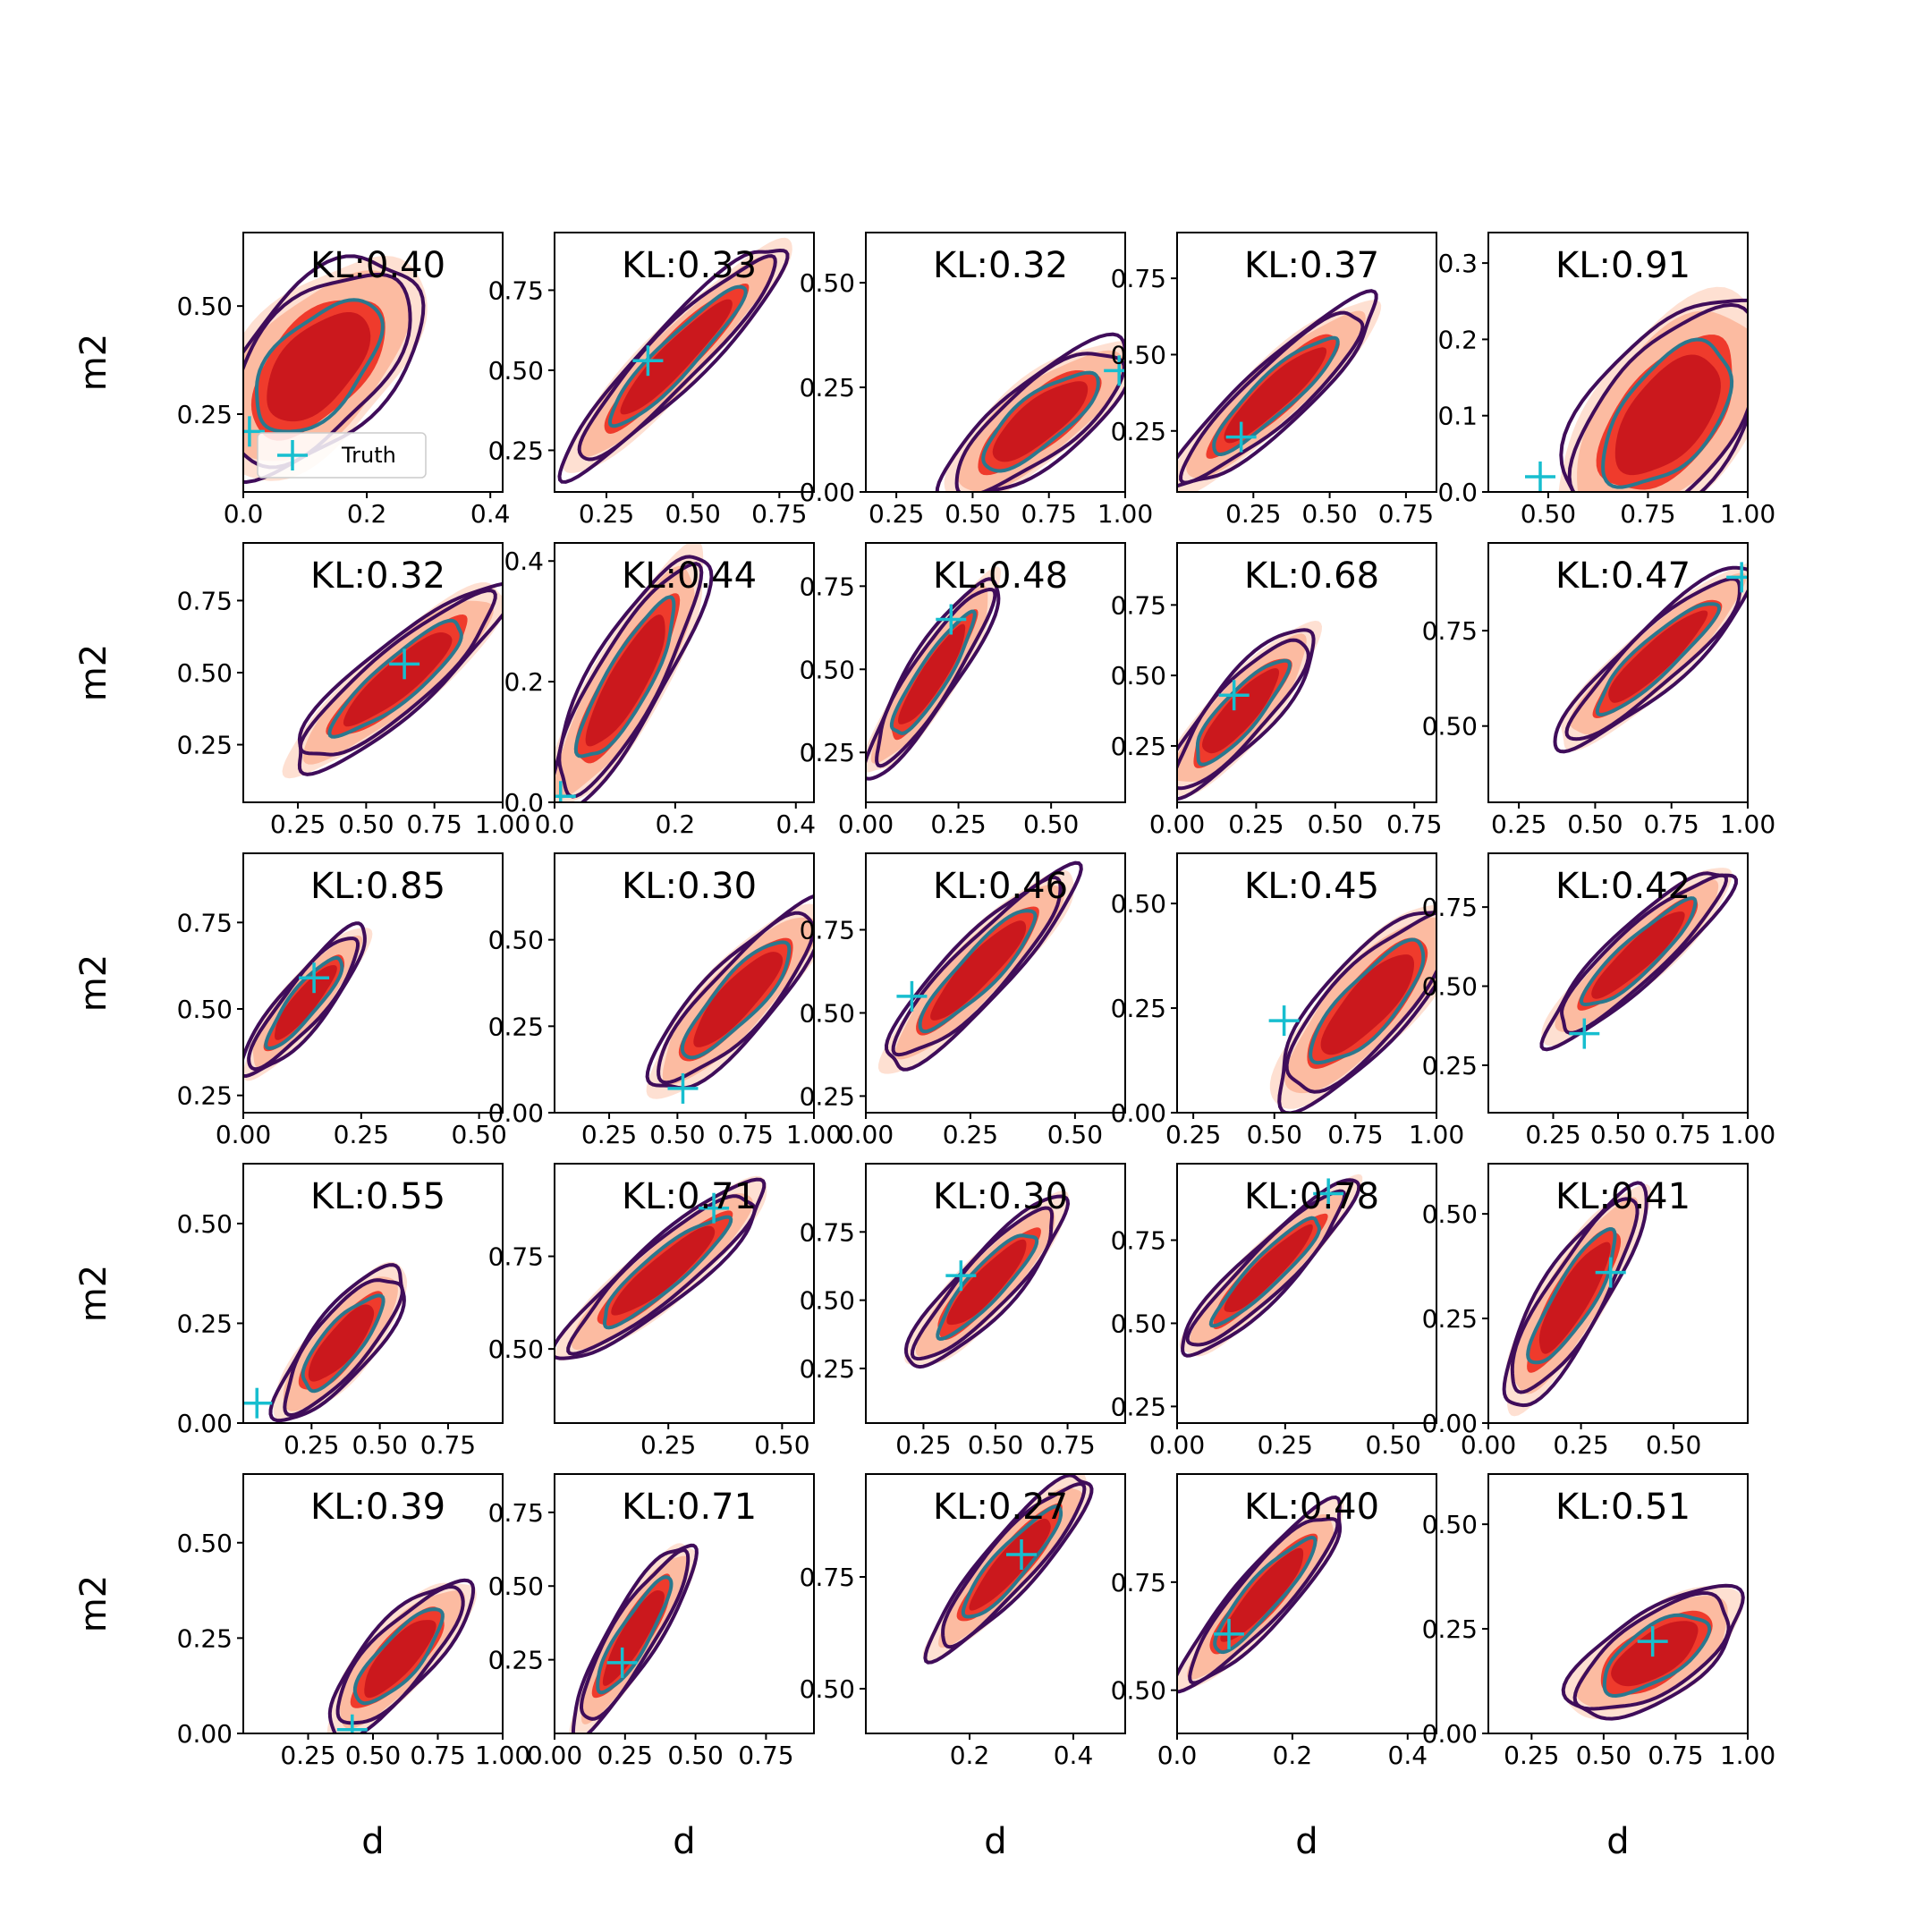 Image resolution: width=1932 pixels, height=1932 pixels. I want to click on subplot-17: 0.25 0.50 0.50 0.75 KL:0.71, so click(651, 1311).